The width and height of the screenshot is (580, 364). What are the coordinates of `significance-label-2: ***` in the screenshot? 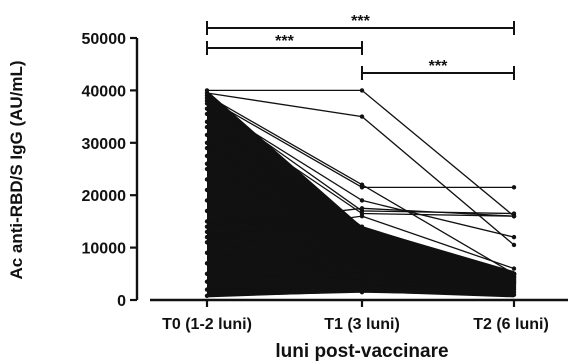 It's located at (438, 66).